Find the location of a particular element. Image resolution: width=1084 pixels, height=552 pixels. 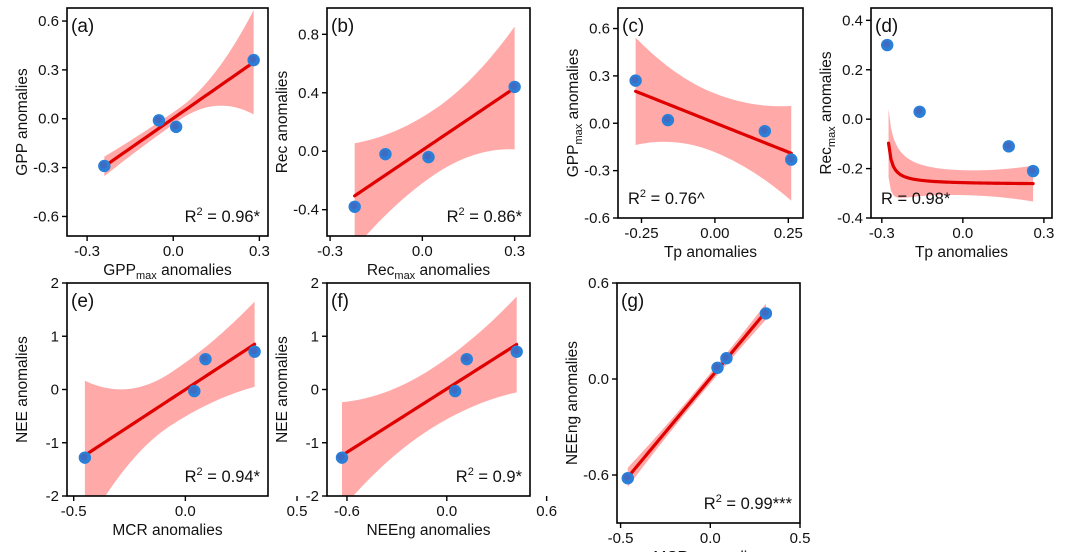

stat-annotation: R2 = 0.86* is located at coordinates (485, 216).